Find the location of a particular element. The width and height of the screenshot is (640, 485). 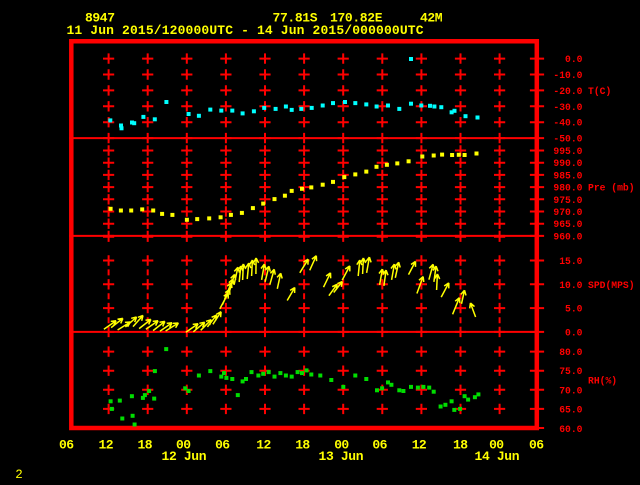

svg-text: 8947 is located at coordinates (100, 18).